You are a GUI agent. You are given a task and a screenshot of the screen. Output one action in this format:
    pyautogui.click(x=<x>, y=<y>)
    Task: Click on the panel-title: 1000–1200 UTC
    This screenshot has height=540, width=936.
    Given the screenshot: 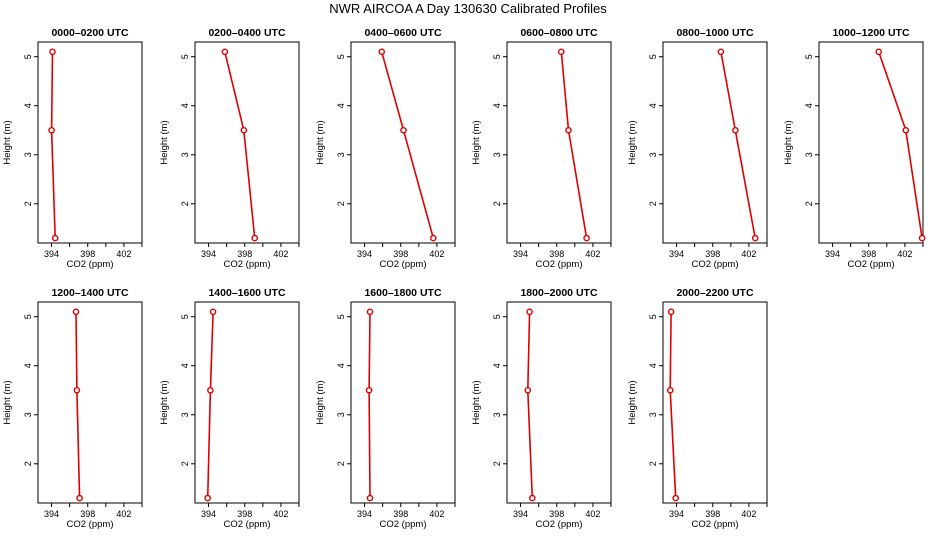 What is the action you would take?
    pyautogui.click(x=870, y=33)
    